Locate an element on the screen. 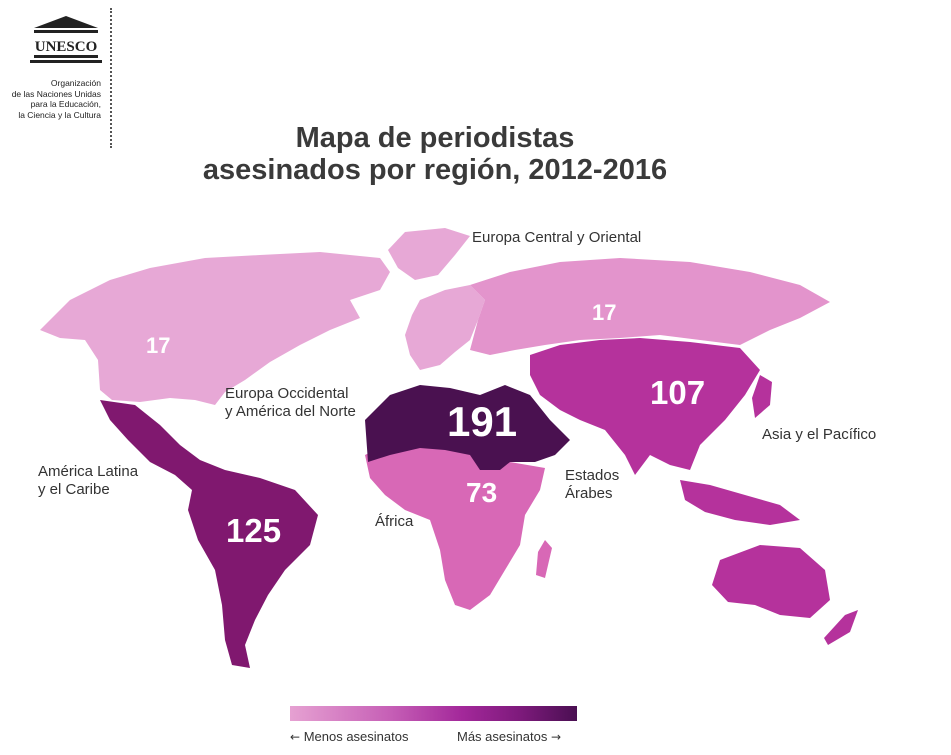  region-australia is located at coordinates (771, 581).